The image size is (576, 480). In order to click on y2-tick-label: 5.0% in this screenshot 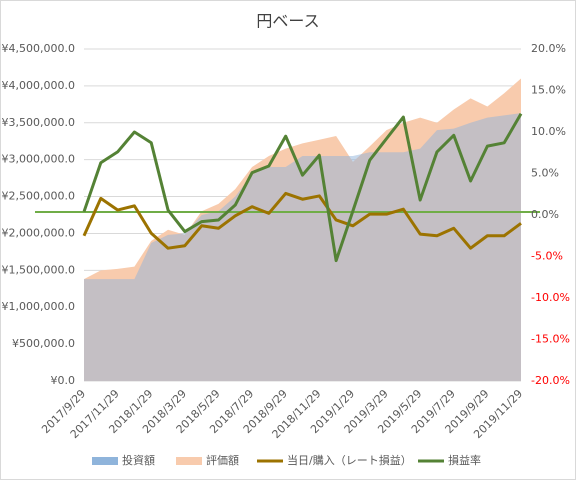, I will do `click(545, 173)`.